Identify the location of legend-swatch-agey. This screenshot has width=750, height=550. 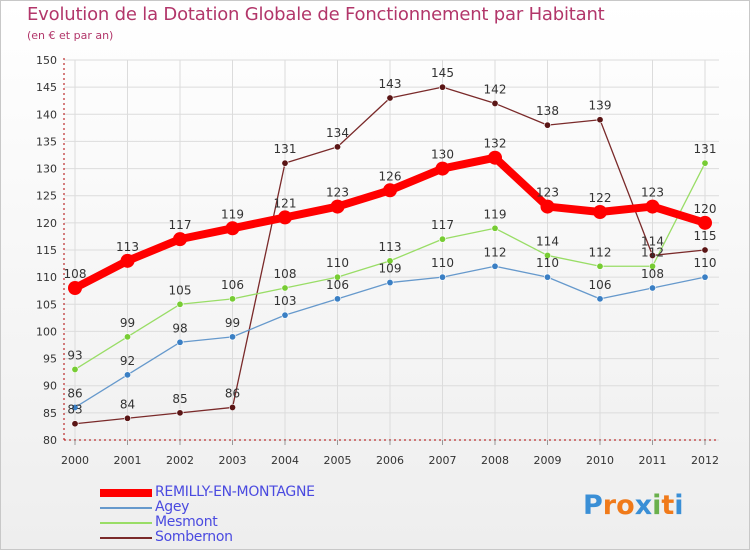
(126, 508).